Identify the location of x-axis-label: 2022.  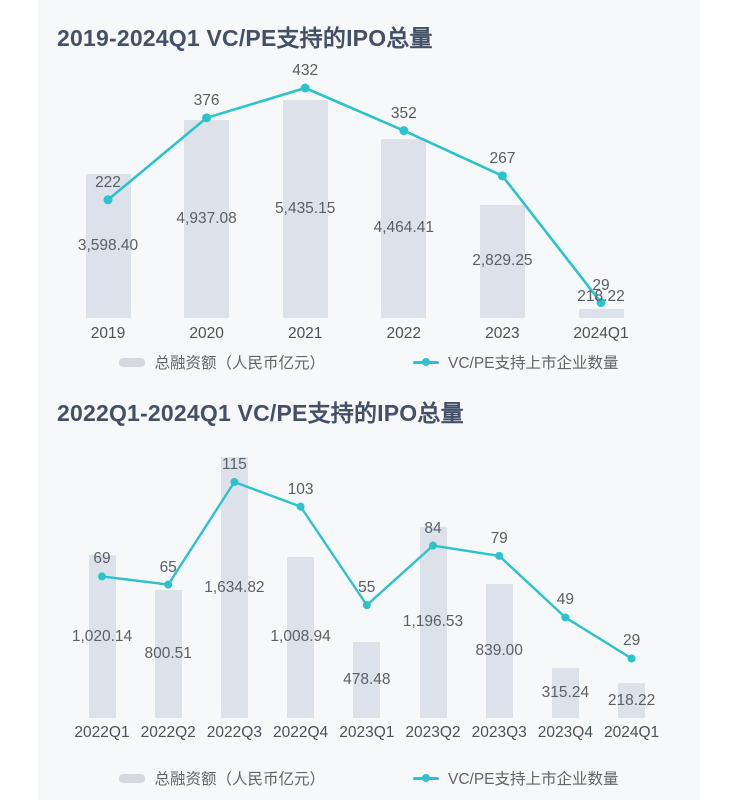
(404, 333).